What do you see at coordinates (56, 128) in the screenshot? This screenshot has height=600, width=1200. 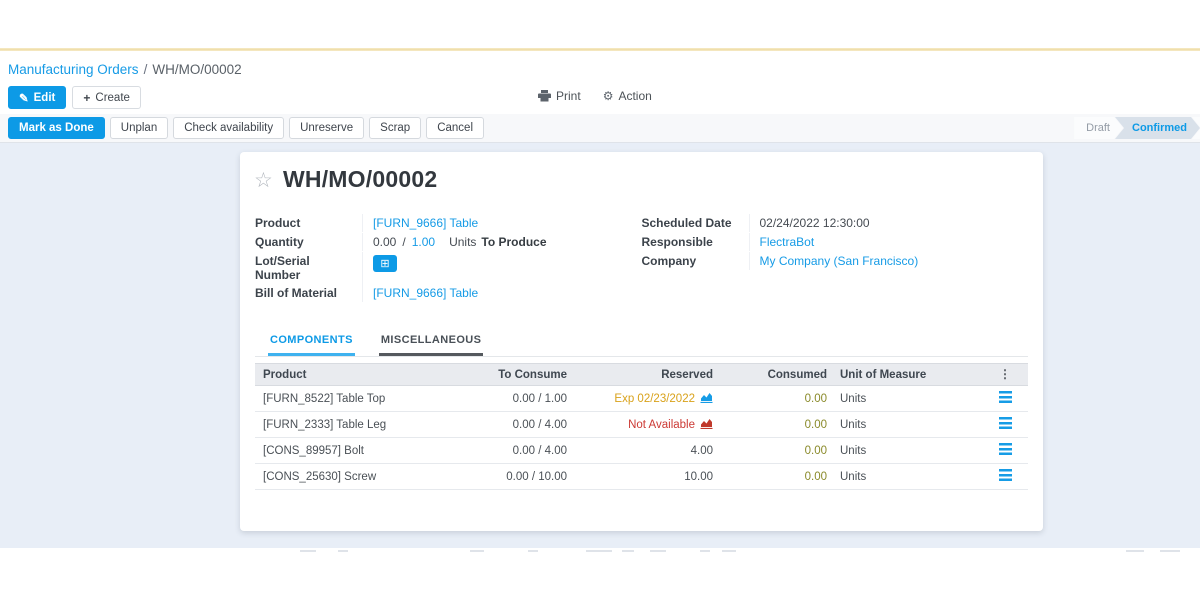 I see `workflow-button-mark-as-done: Mark as Done` at bounding box center [56, 128].